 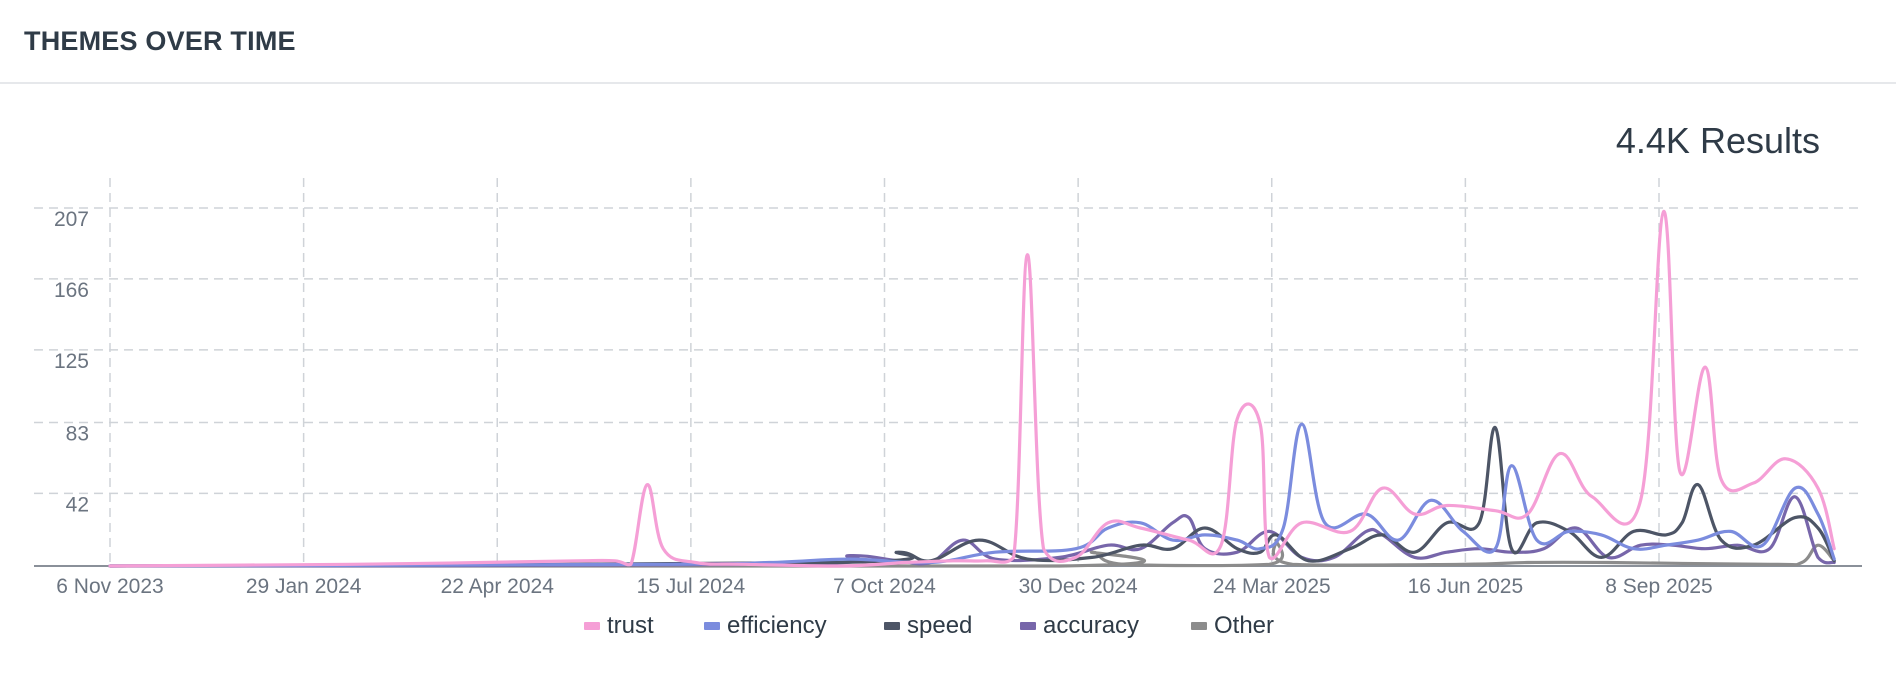 I want to click on chart-legend: trust efficiency speed accuracy Other, so click(x=929, y=625).